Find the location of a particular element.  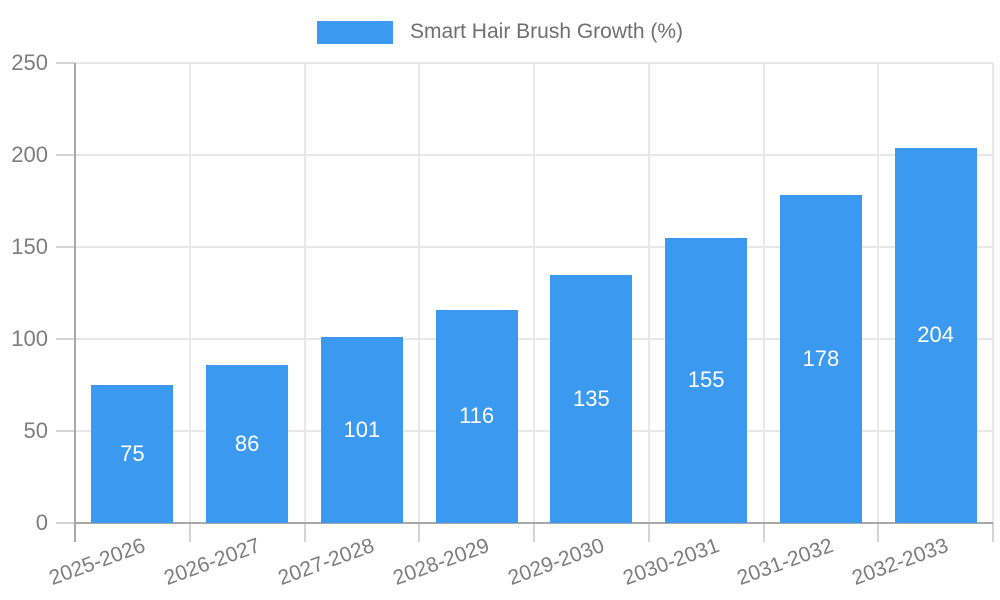

bar-value-label: 204 is located at coordinates (935, 335).